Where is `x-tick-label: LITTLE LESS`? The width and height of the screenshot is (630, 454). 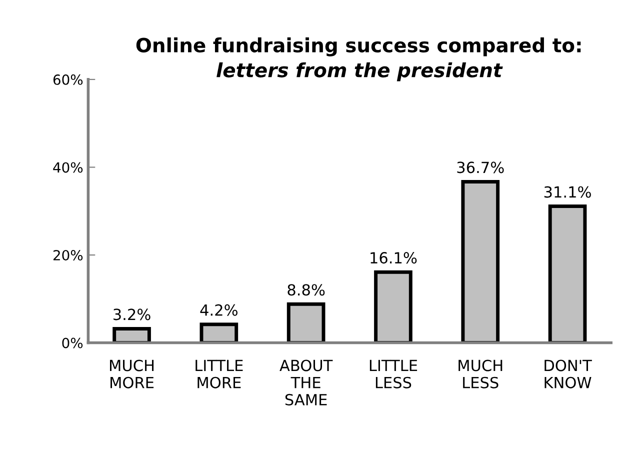 x-tick-label: LITTLE LESS is located at coordinates (394, 374).